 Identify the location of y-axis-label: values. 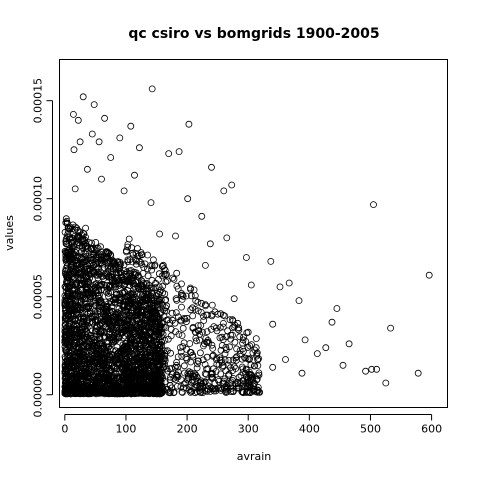
(9, 233).